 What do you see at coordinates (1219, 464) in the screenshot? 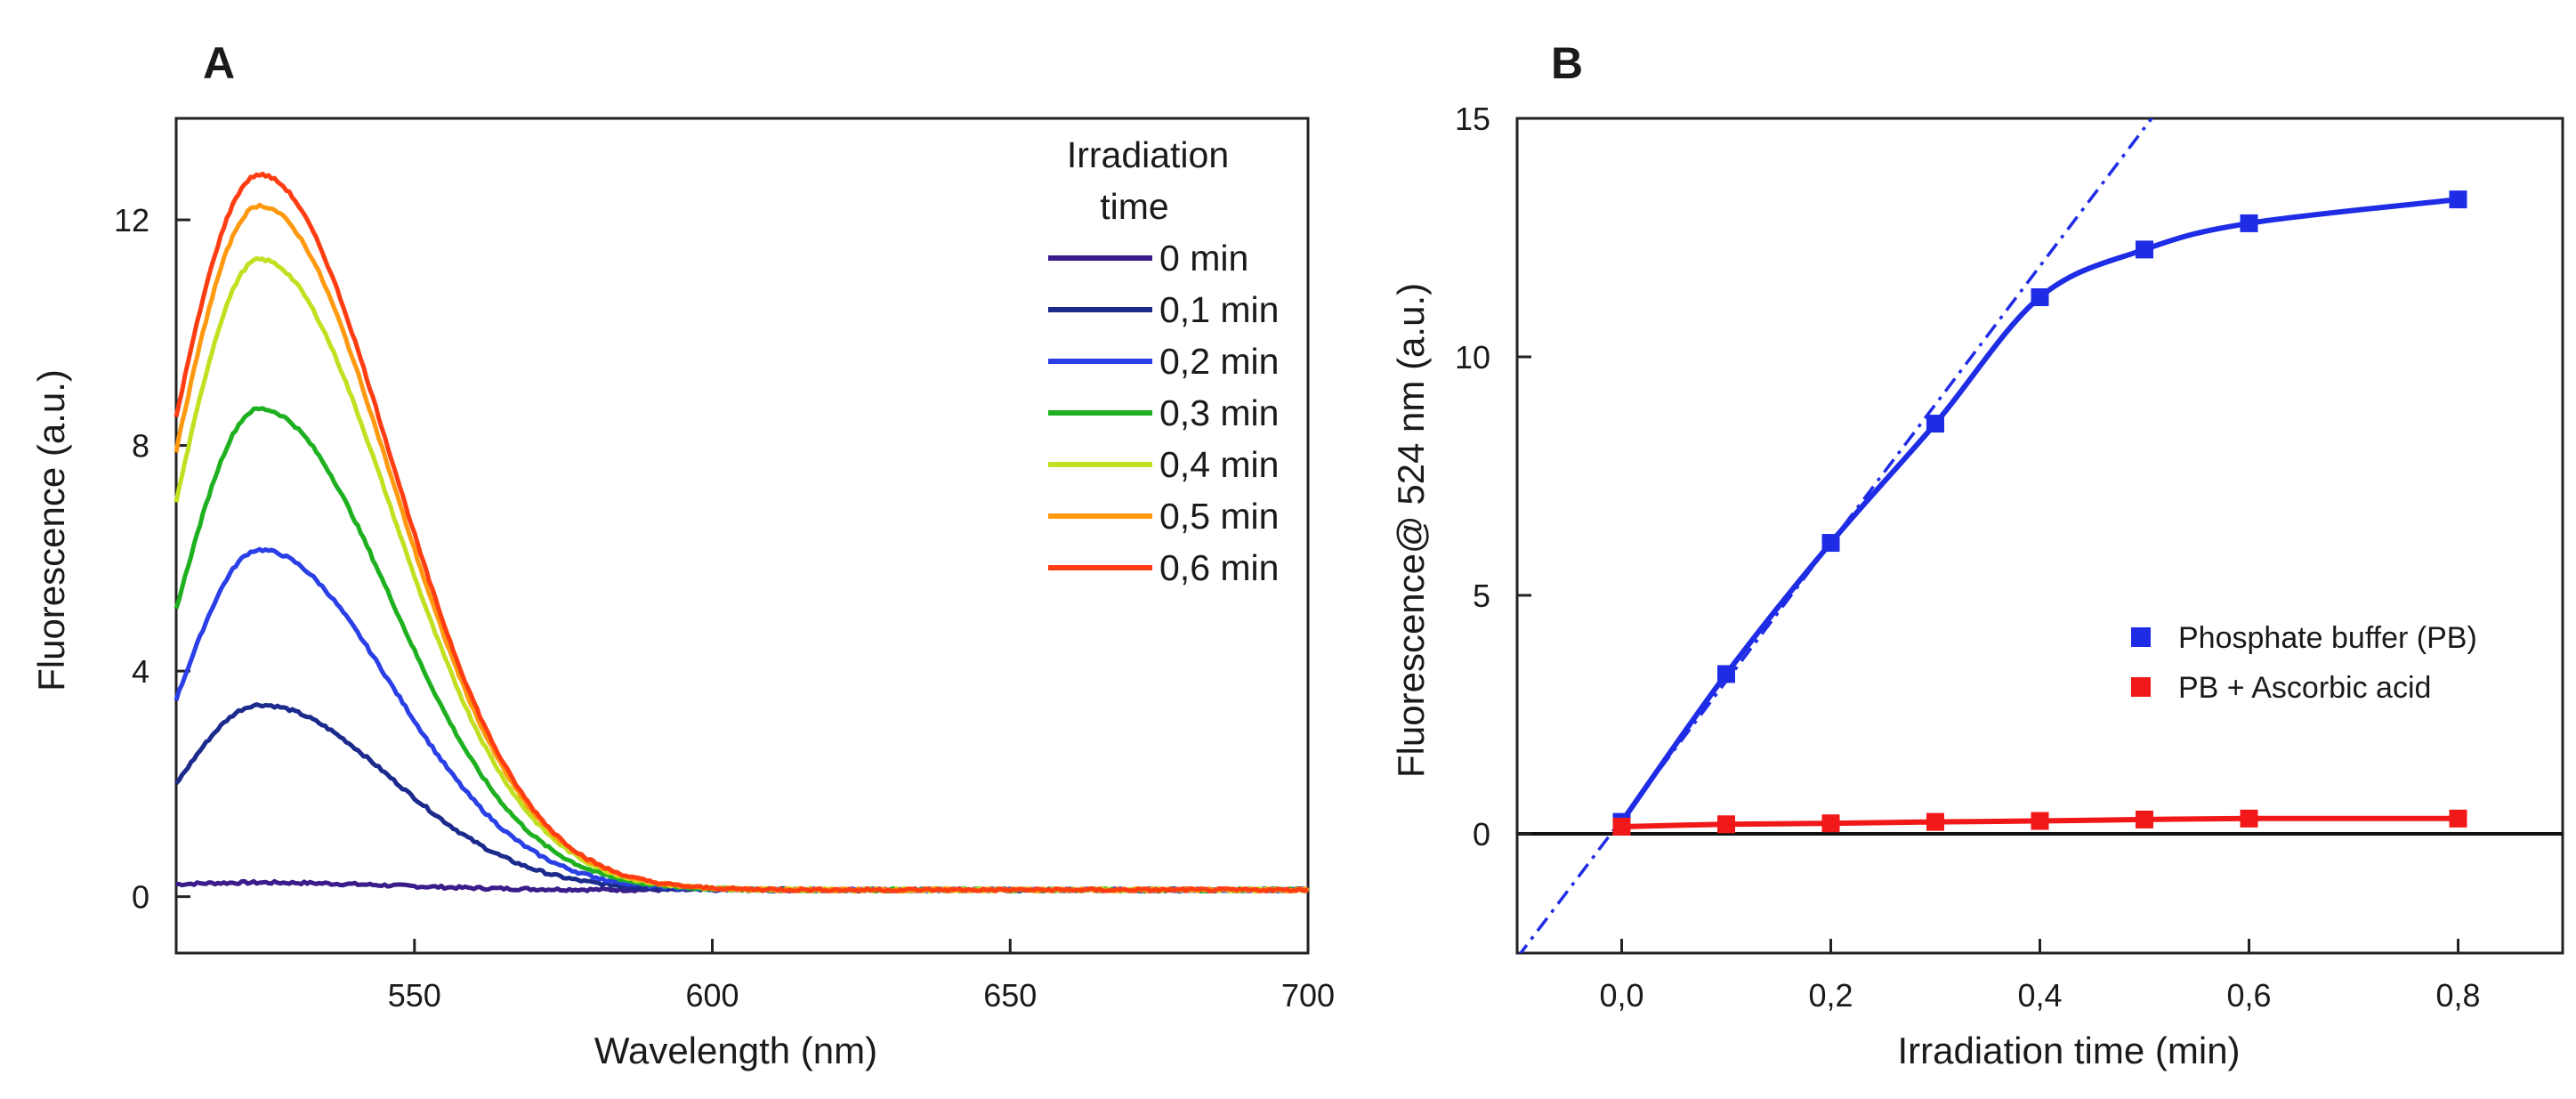
I see `legend-a-label: 0,4 min` at bounding box center [1219, 464].